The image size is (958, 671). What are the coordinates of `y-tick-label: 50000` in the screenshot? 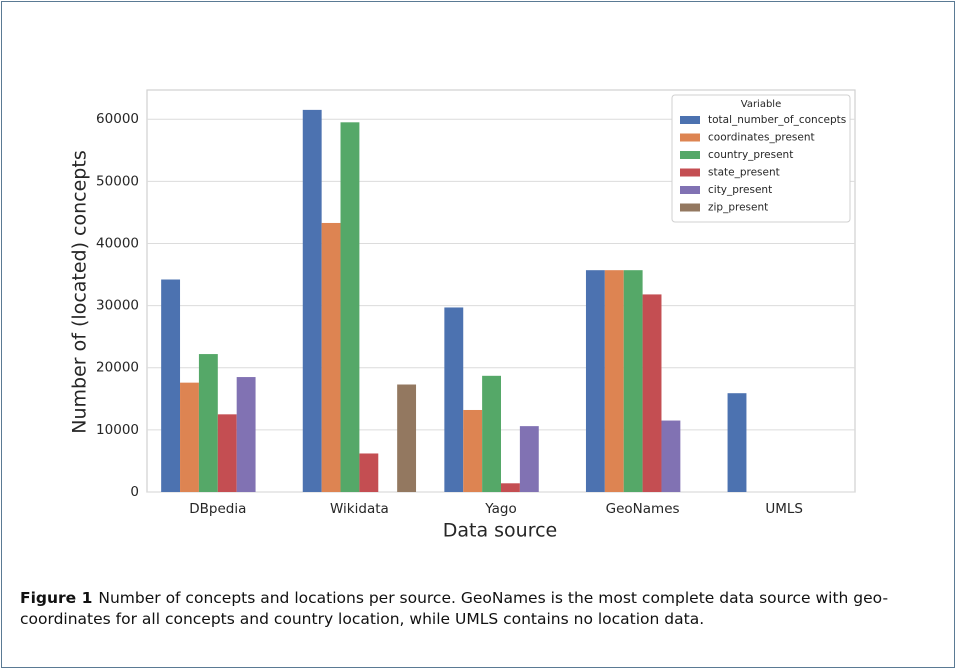 It's located at (117, 181).